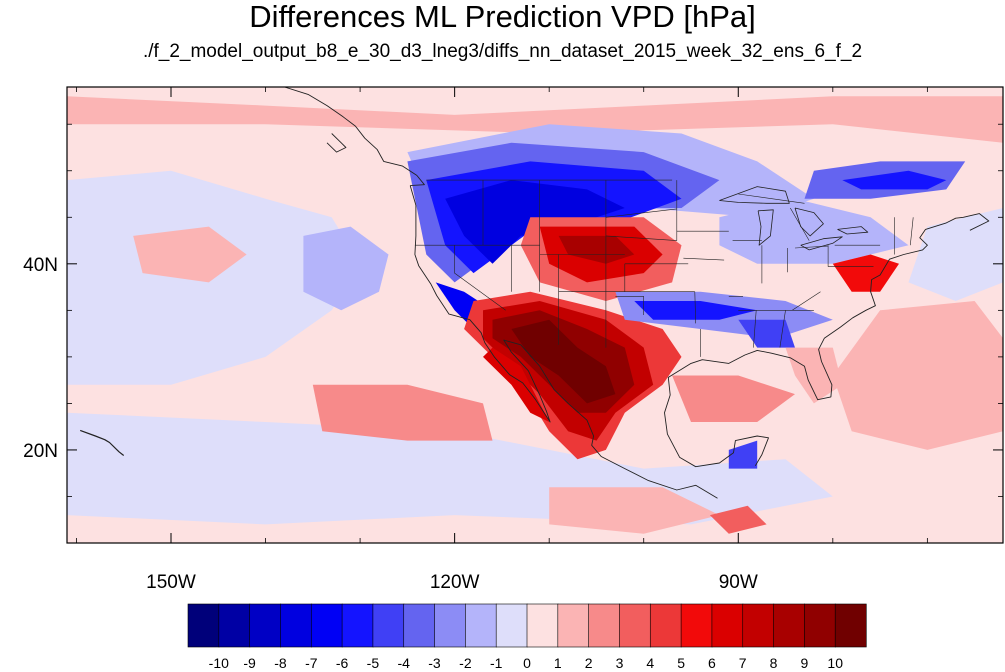 The height and width of the screenshot is (672, 1005). Describe the element at coordinates (311, 663) in the screenshot. I see `colorbar-label: -7` at that location.